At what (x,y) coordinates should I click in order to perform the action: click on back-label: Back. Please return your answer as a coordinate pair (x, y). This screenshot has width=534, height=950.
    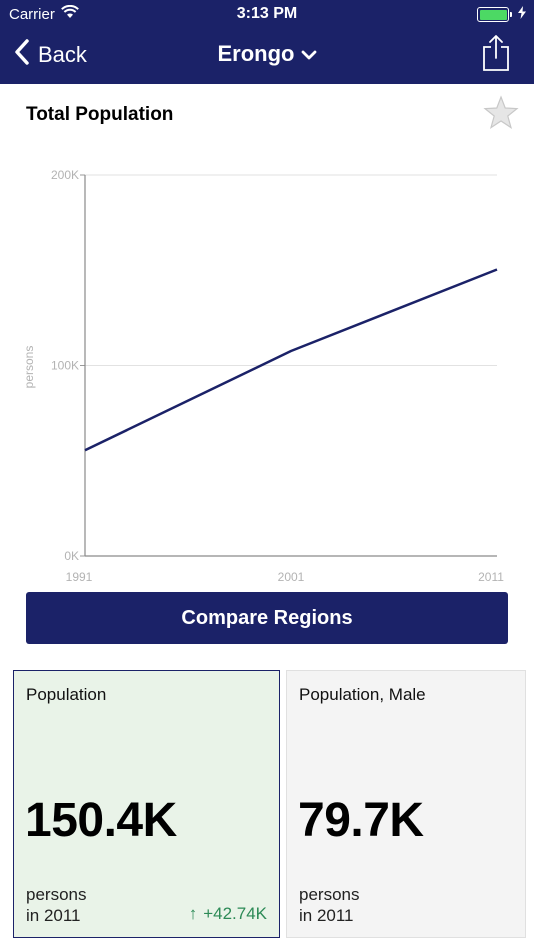
    Looking at the image, I should click on (62, 54).